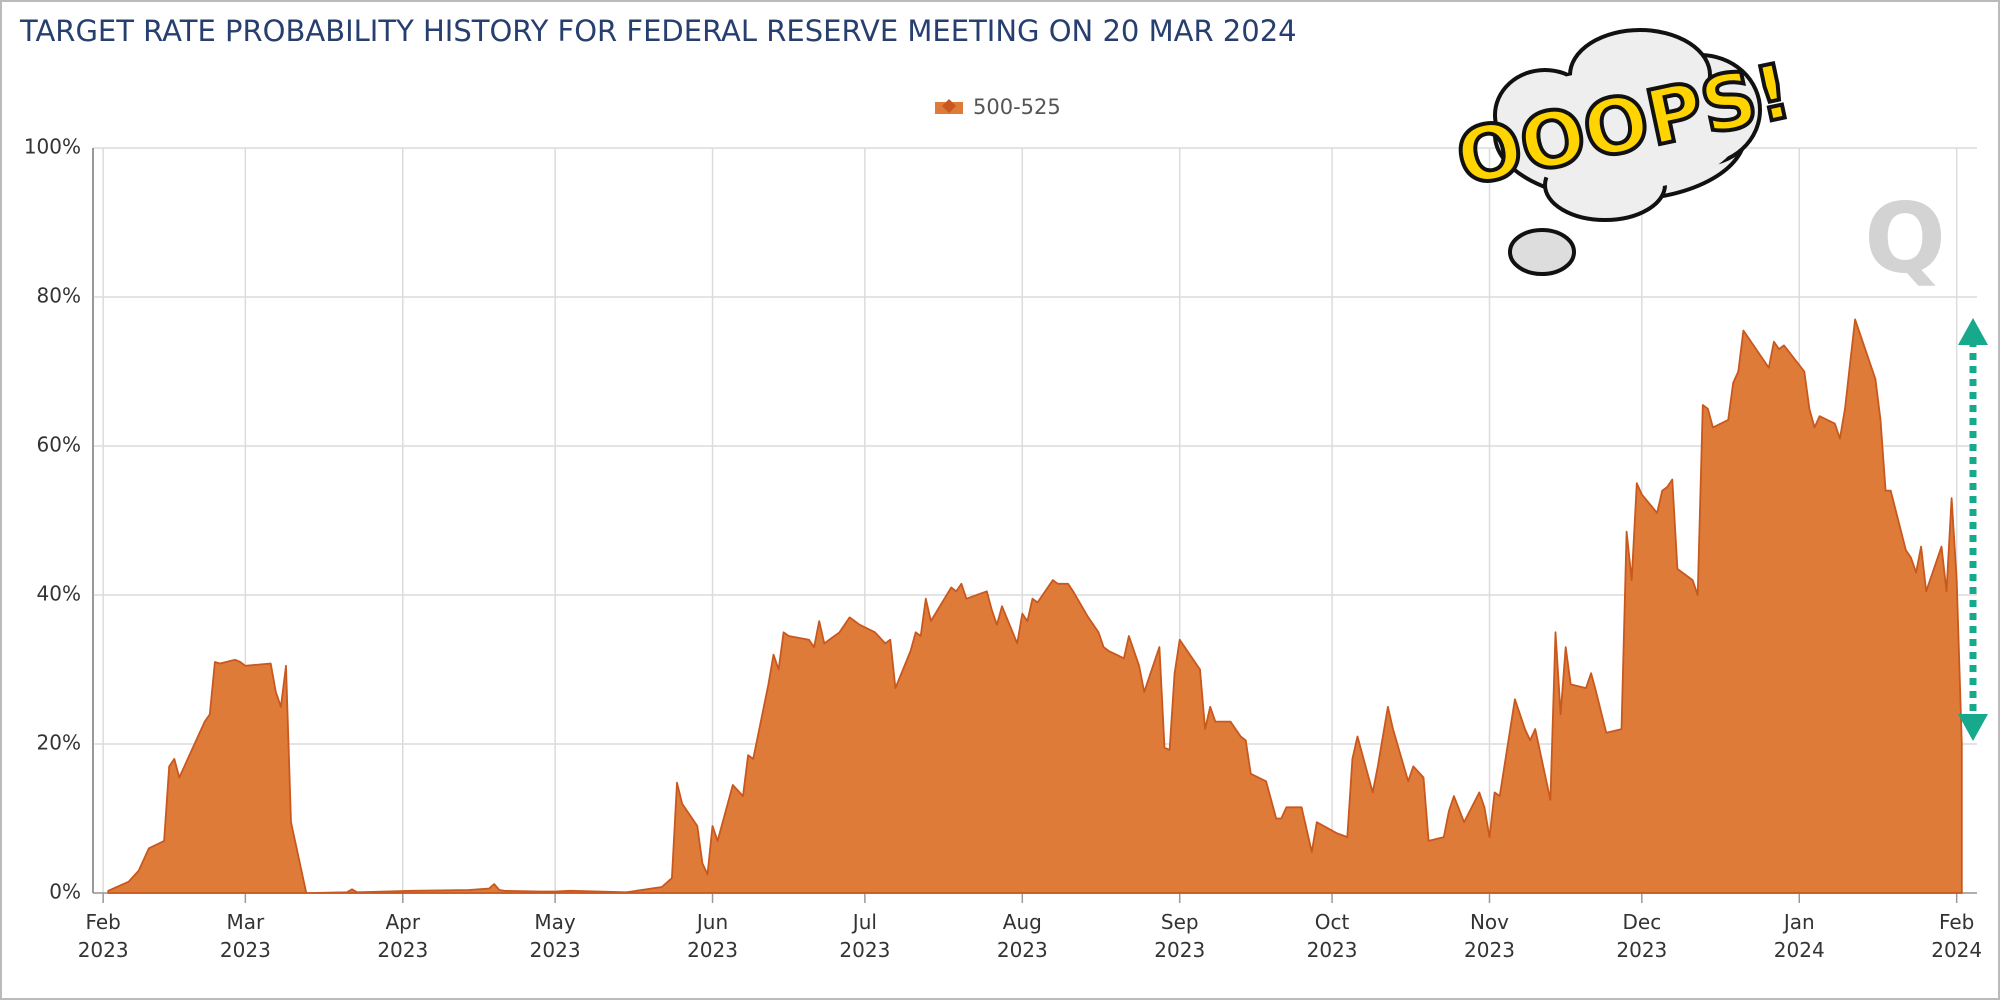 The width and height of the screenshot is (2000, 1000). Describe the element at coordinates (1022, 936) in the screenshot. I see `x-tick-label: Aug 2023` at that location.